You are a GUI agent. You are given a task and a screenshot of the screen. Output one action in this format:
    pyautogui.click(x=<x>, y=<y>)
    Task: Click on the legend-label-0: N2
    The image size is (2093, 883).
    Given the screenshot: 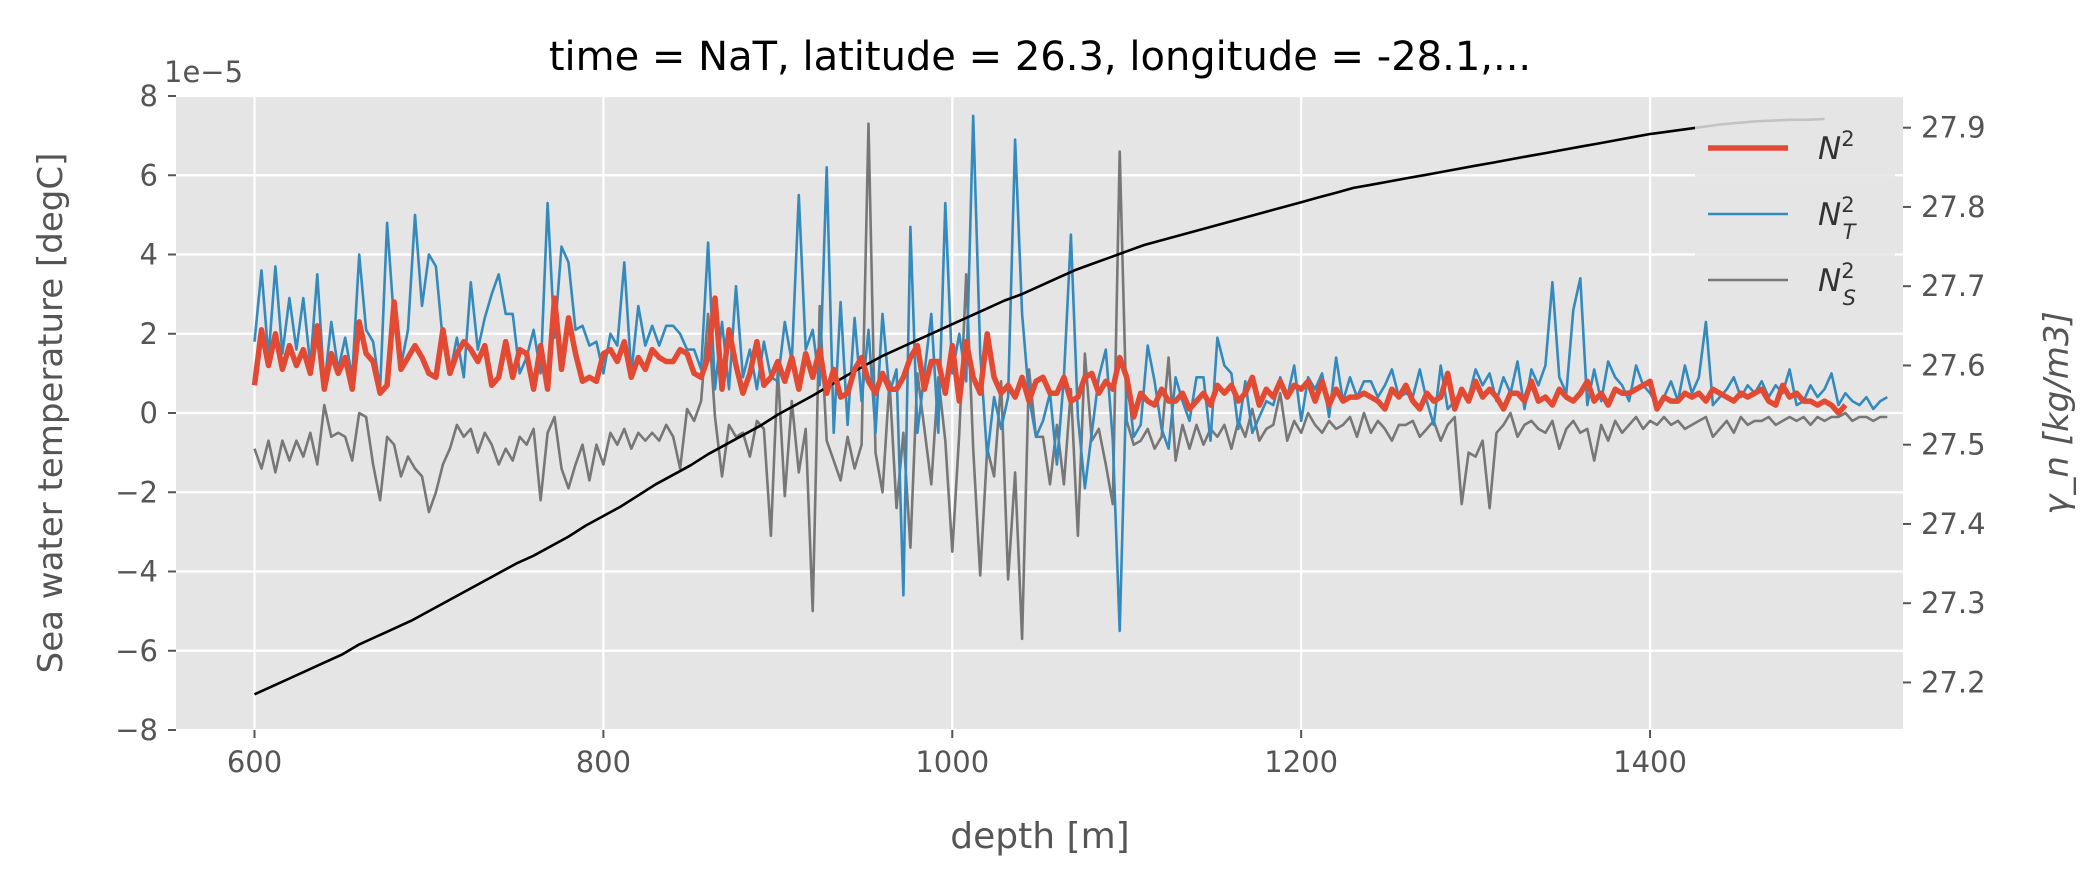 What is the action you would take?
    pyautogui.click(x=1836, y=147)
    